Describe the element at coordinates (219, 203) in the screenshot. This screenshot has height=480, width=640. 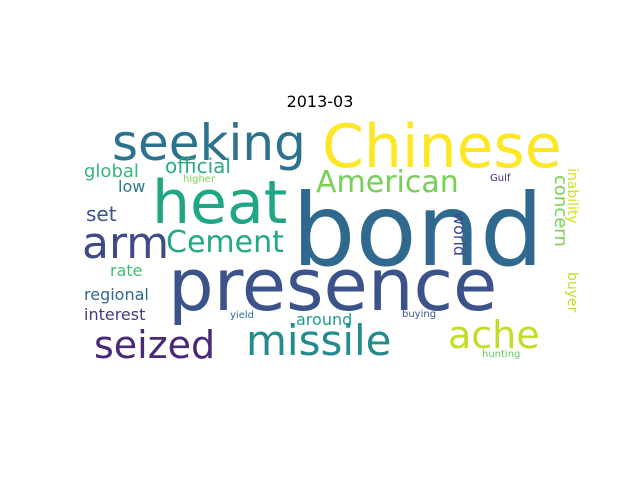
I see `word-heat: heat` at that location.